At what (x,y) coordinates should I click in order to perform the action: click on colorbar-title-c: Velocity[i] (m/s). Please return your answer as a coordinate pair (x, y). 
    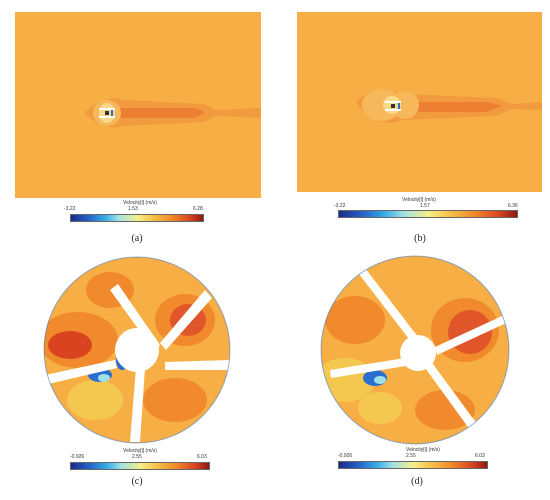
    Looking at the image, I should click on (140, 451).